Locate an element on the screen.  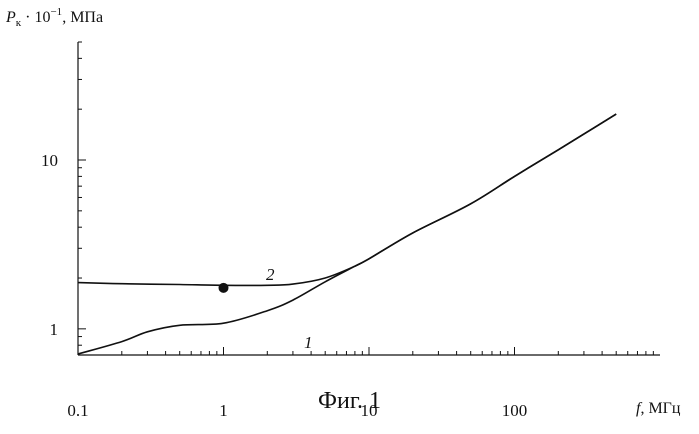
y-tick-label: 1 is located at coordinates (54, 329).